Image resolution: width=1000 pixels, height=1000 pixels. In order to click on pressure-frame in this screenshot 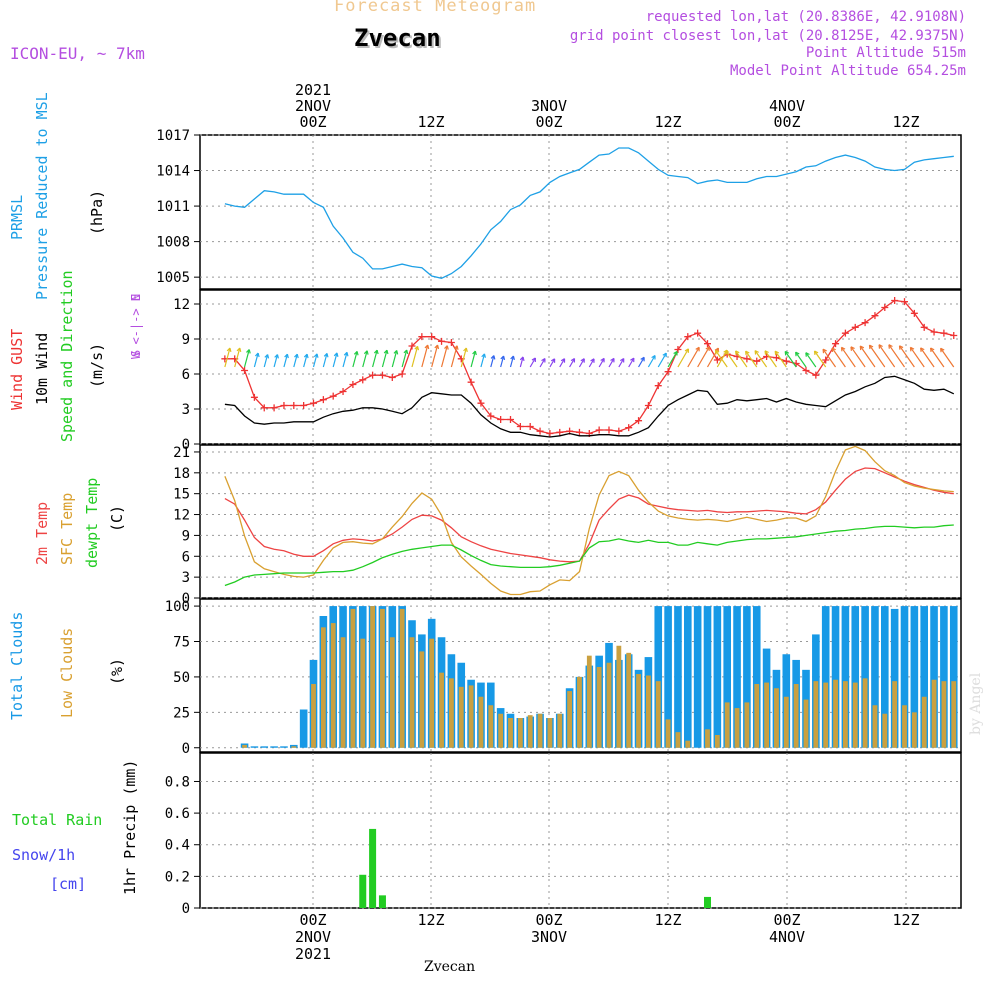, I will do `click(580, 212)`.